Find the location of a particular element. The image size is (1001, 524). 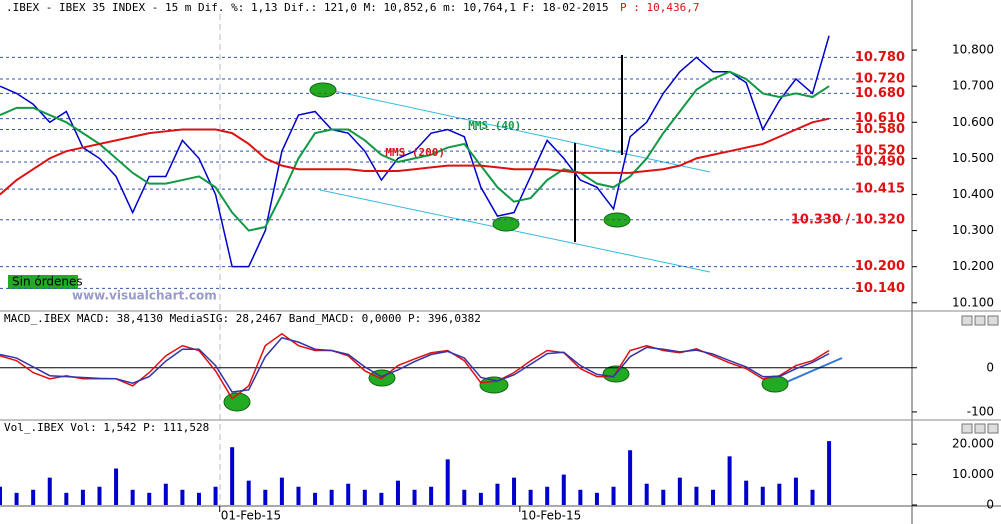

panel-buttons is located at coordinates (980, 374).